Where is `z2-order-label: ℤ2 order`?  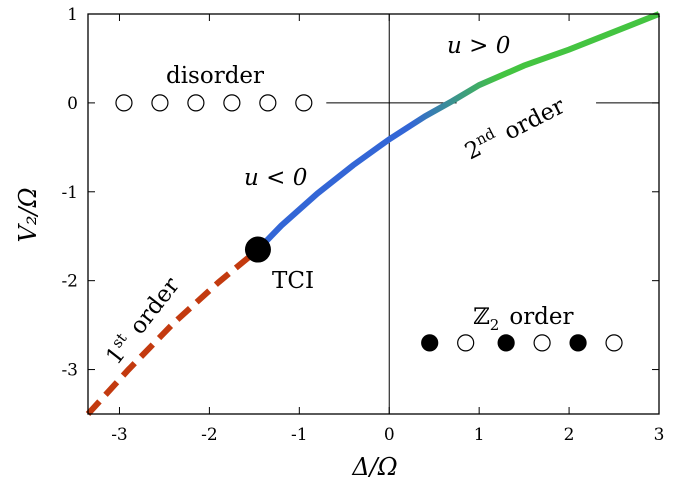 z2-order-label: ℤ2 order is located at coordinates (523, 319).